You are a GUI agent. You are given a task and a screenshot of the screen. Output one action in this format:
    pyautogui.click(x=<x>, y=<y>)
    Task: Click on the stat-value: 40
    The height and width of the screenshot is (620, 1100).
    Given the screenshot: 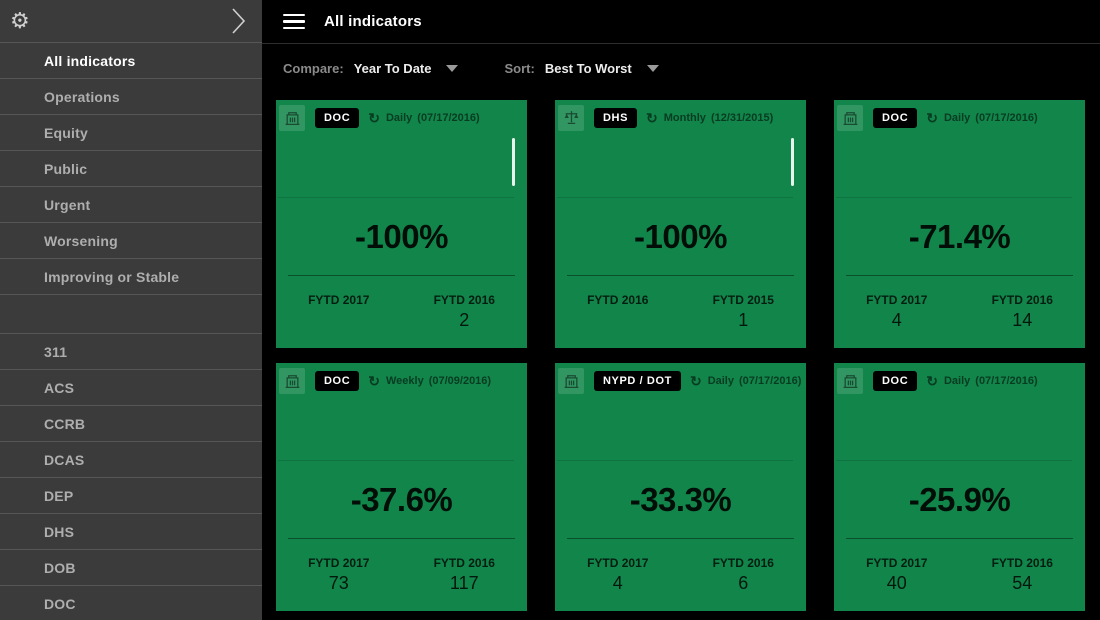 What is the action you would take?
    pyautogui.click(x=896, y=583)
    